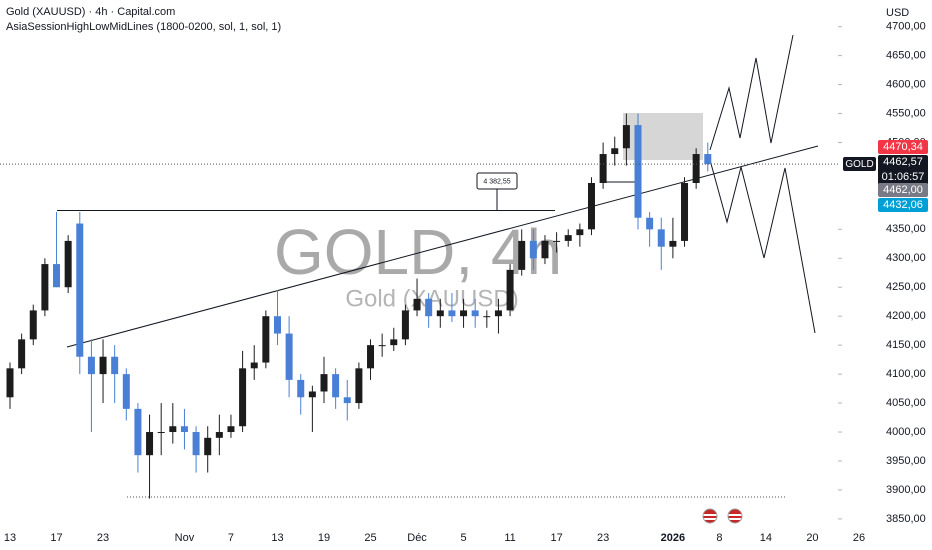 The image size is (932, 550). Describe the element at coordinates (906, 316) in the screenshot. I see `y-tick-label: 4200,00` at that location.